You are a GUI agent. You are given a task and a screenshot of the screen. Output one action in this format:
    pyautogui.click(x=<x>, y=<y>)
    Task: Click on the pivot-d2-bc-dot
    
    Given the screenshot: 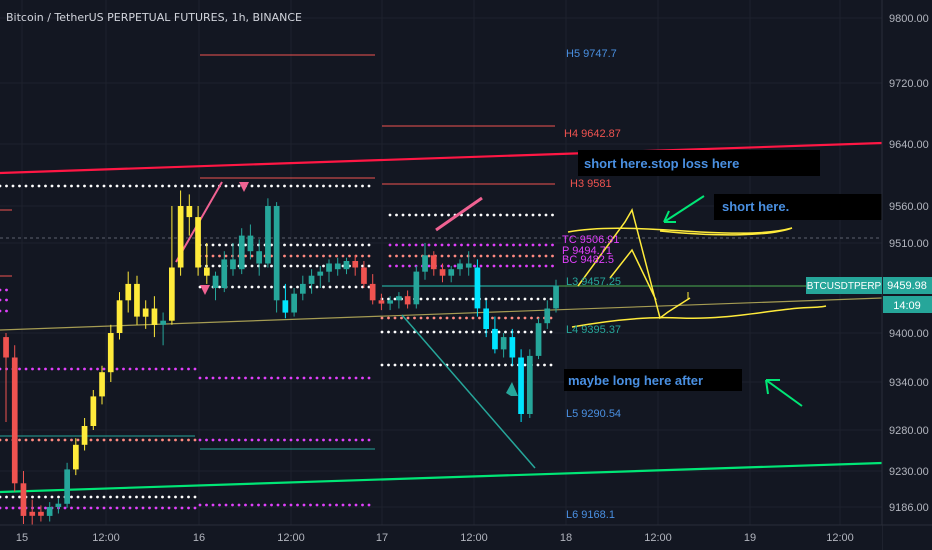 What is the action you would take?
    pyautogui.click(x=304, y=266)
    